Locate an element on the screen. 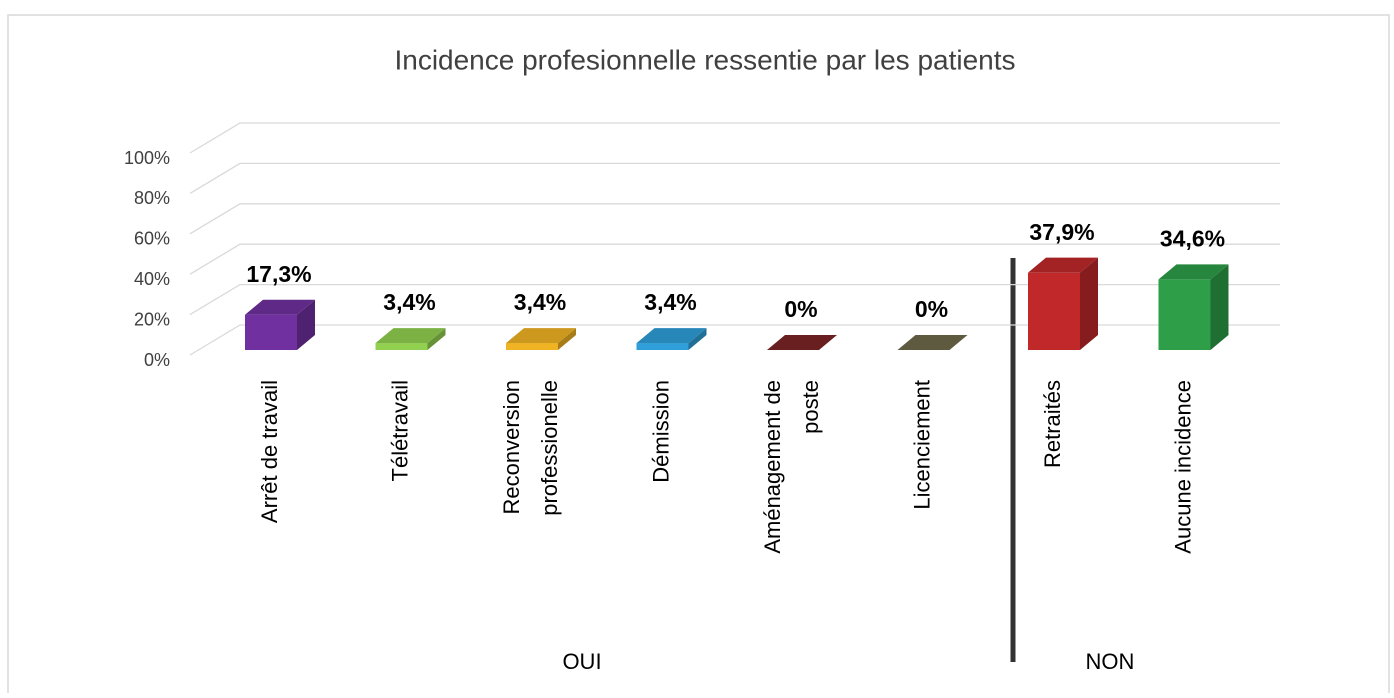 The image size is (1394, 698). y-tick-label: 100% is located at coordinates (147, 158).